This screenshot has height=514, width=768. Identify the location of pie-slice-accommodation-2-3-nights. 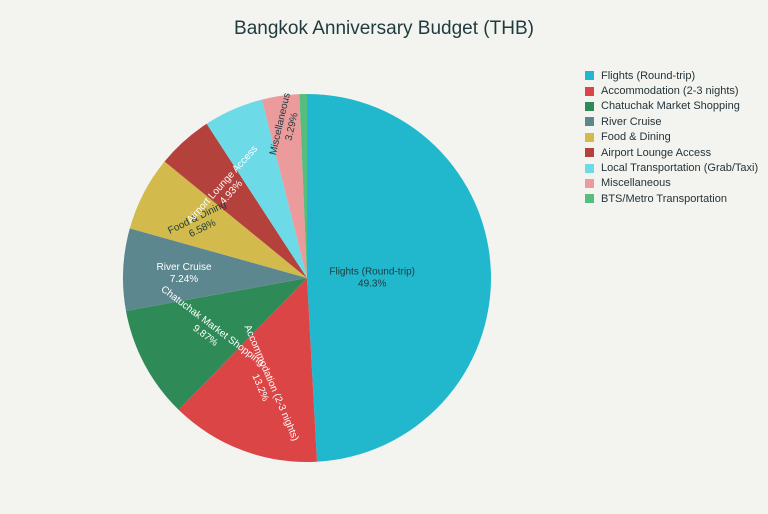
(247, 370).